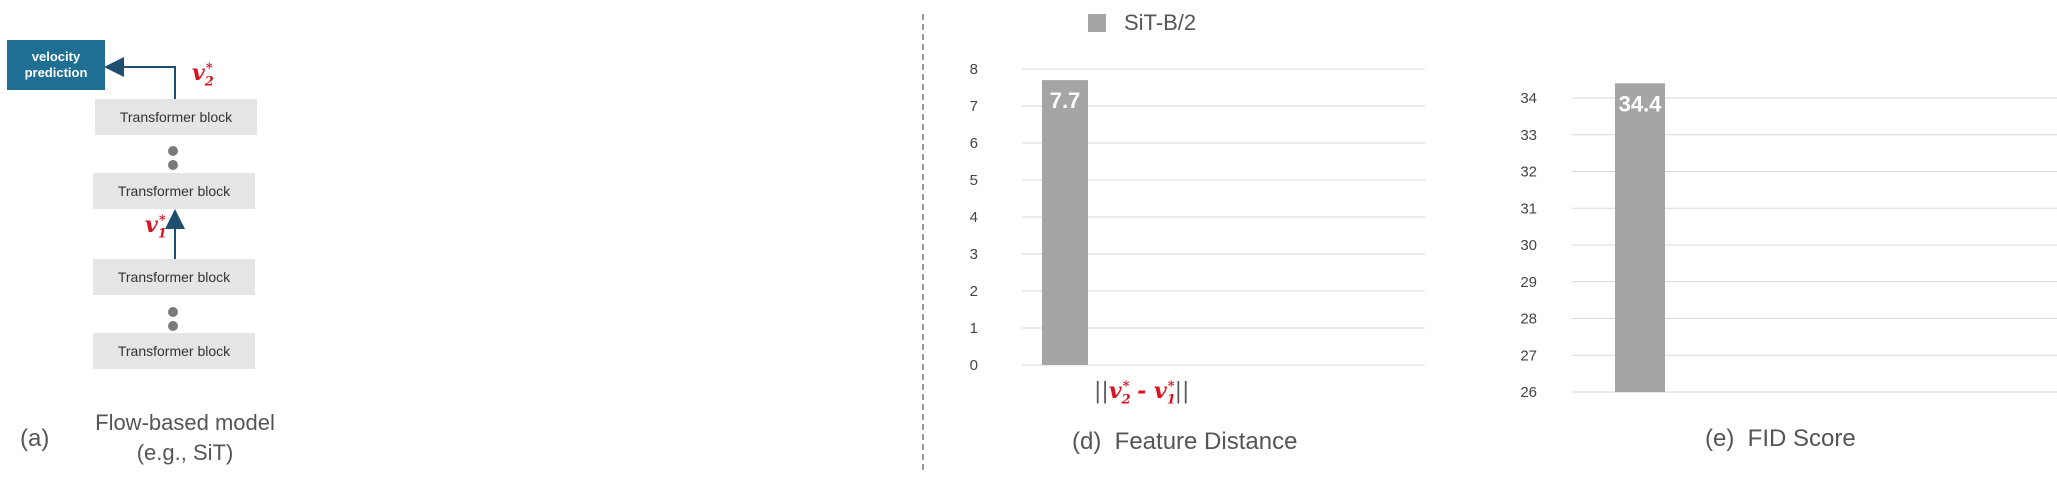  I want to click on bar-data-label: 34.4, so click(1641, 103).